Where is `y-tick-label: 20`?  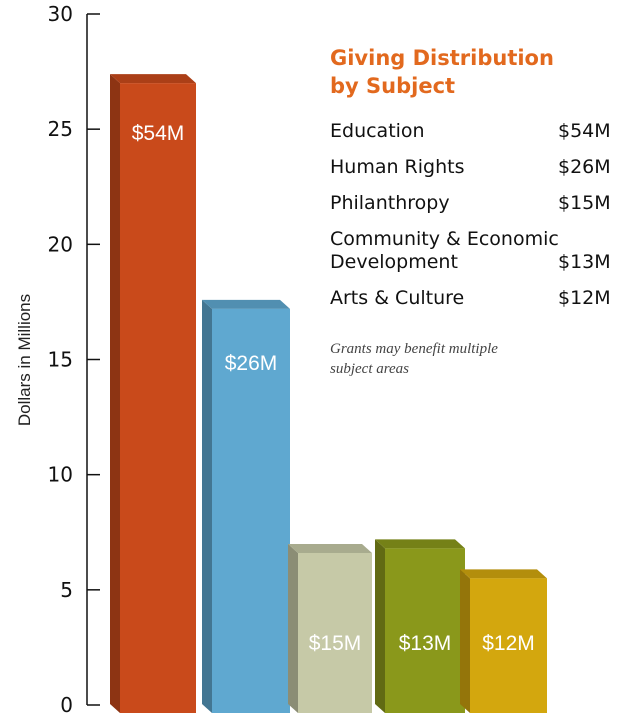 y-tick-label: 20 is located at coordinates (60, 244).